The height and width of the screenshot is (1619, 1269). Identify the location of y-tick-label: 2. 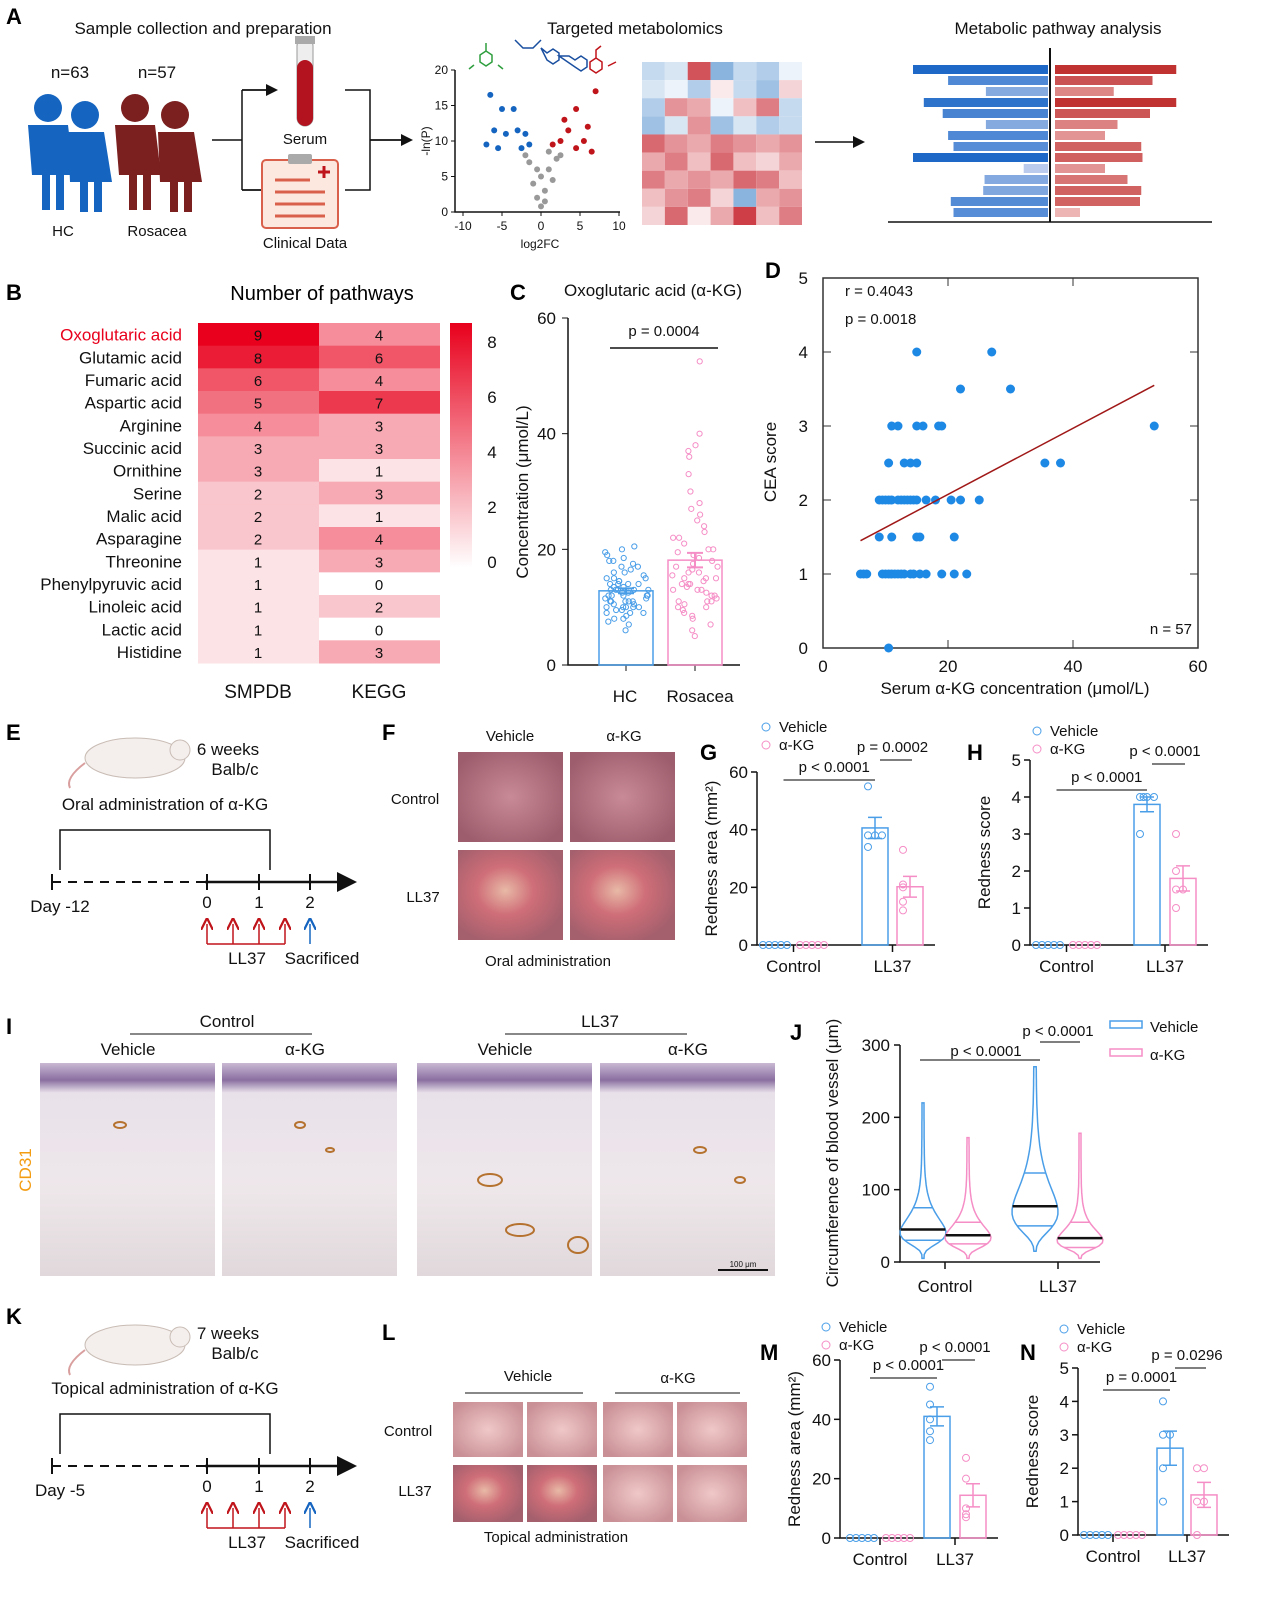
(1064, 1468).